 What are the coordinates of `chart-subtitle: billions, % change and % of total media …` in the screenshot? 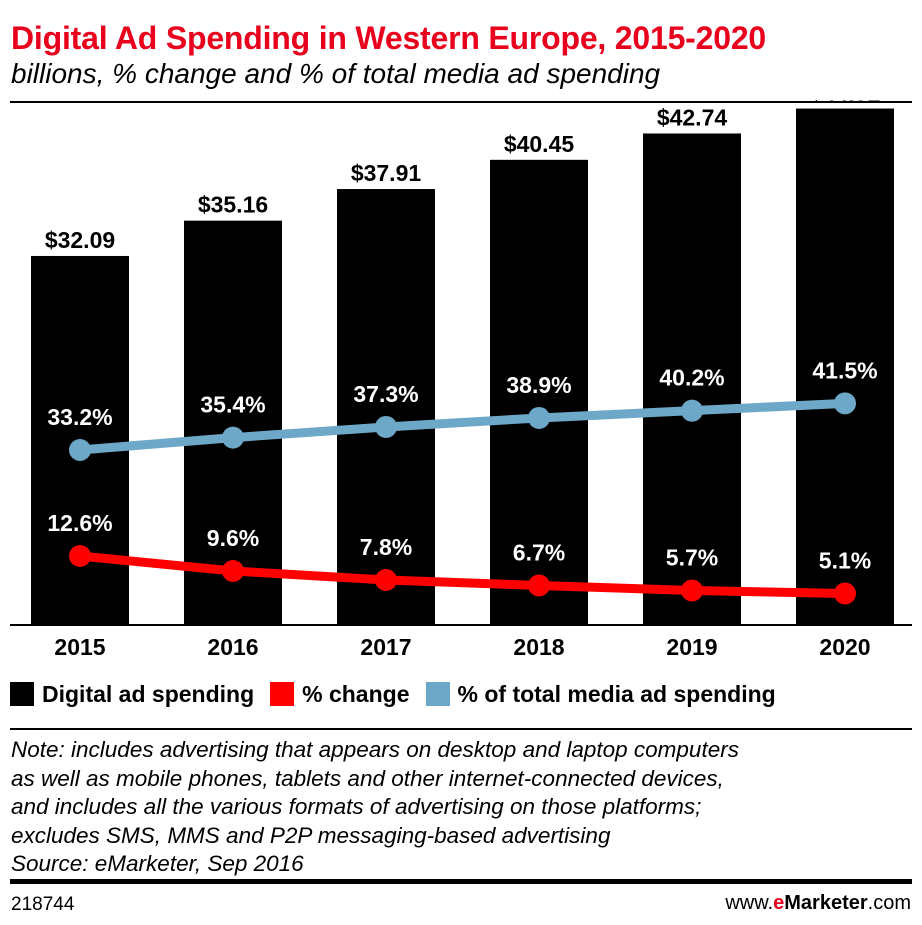 It's located at (336, 73).